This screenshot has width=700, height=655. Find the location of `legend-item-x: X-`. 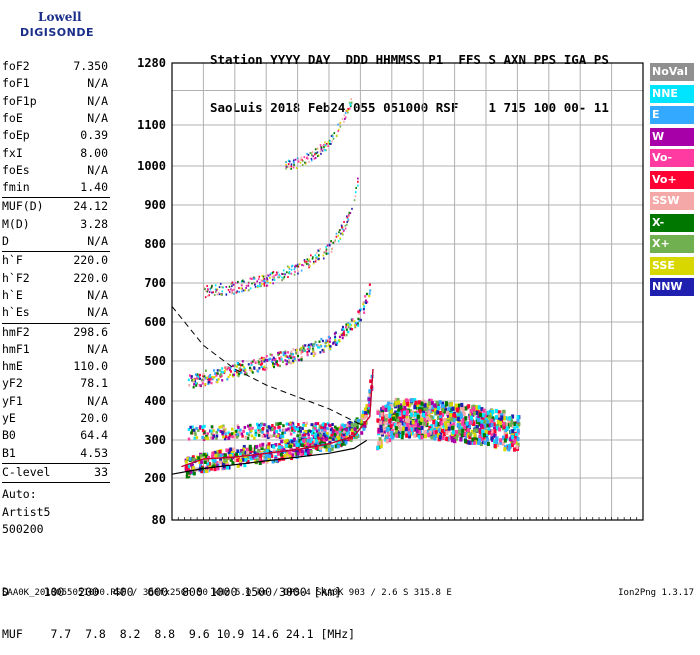

legend-item-x: X- is located at coordinates (672, 222).